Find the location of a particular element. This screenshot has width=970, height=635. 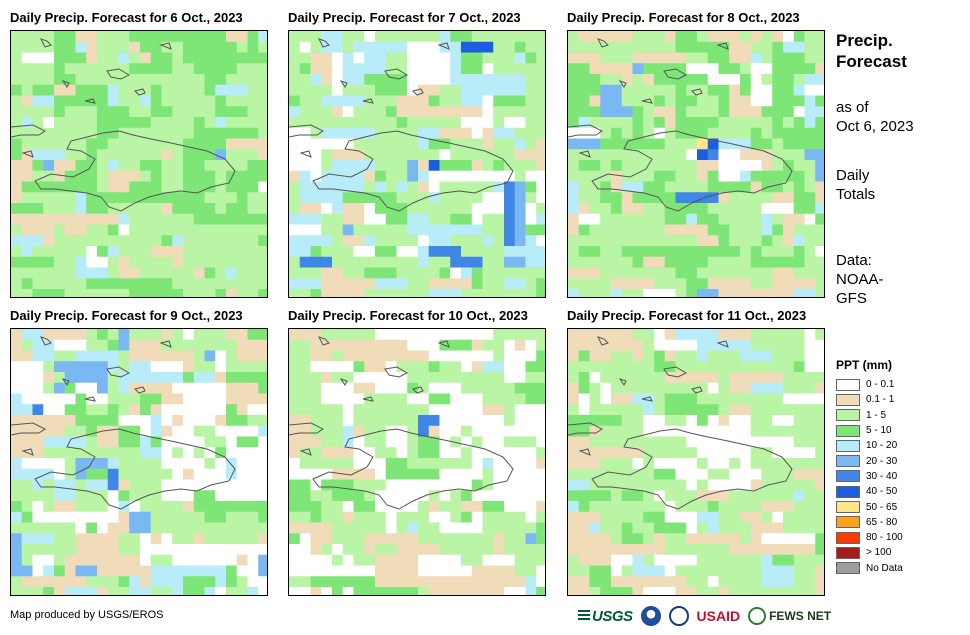

legend-row: 1 - 5 is located at coordinates (869, 415).